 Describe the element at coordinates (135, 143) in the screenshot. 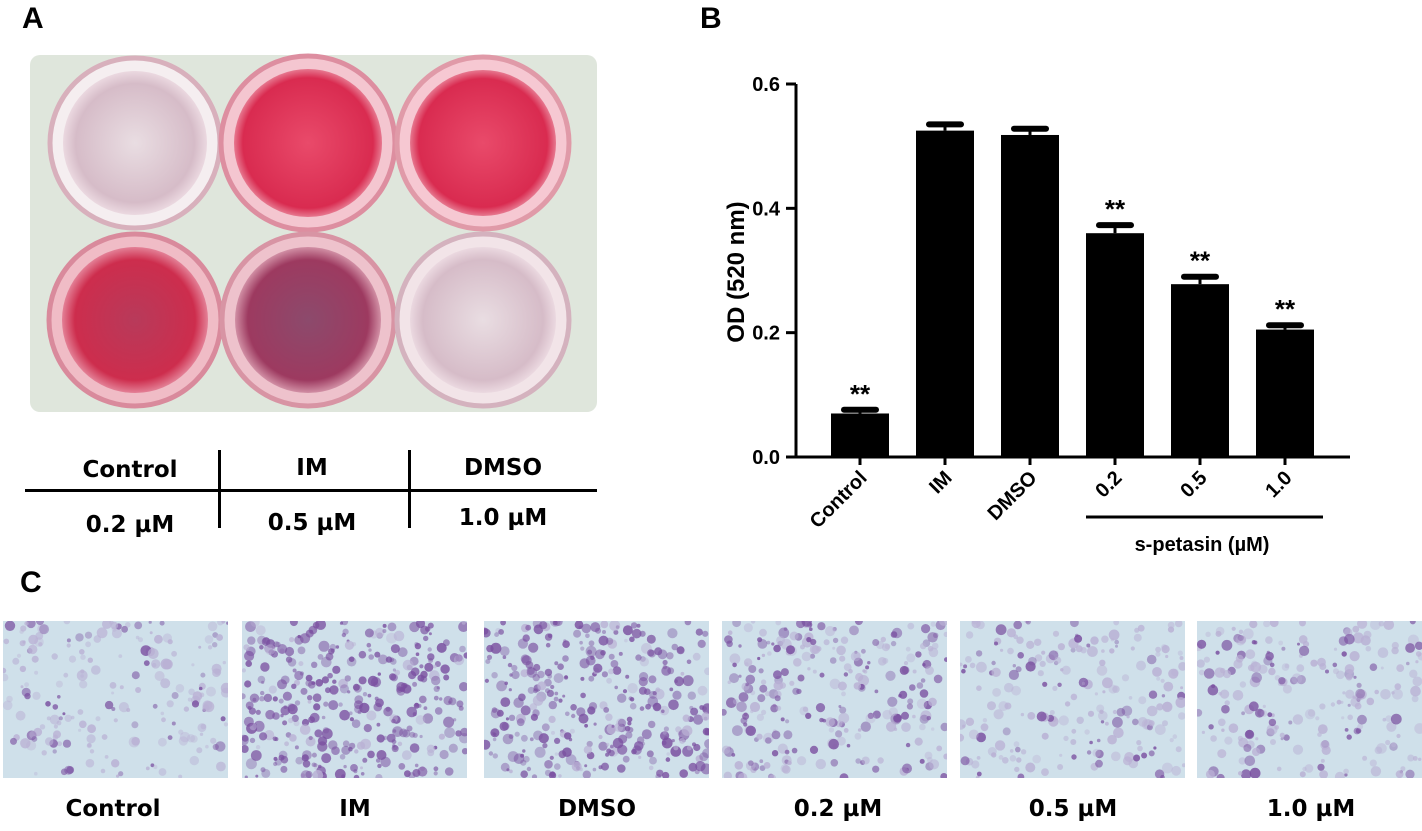

I see `well-control` at that location.